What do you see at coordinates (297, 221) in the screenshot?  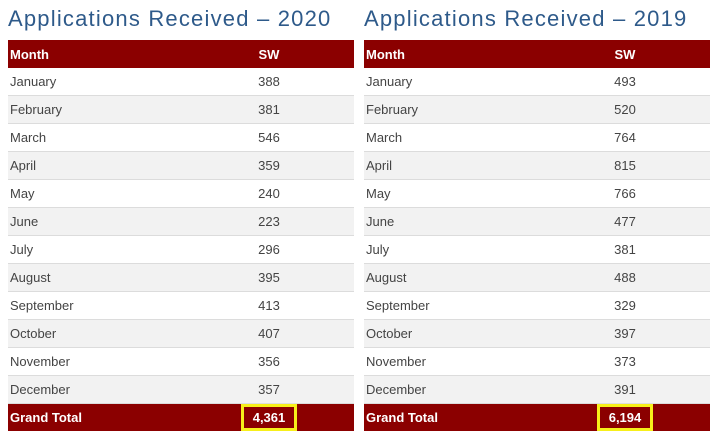 I see `sw-value-cell: 223` at bounding box center [297, 221].